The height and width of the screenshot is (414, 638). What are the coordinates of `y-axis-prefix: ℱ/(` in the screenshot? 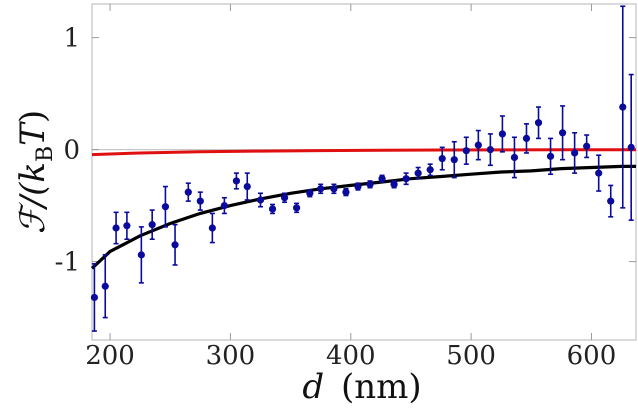 It's located at (33, 208).